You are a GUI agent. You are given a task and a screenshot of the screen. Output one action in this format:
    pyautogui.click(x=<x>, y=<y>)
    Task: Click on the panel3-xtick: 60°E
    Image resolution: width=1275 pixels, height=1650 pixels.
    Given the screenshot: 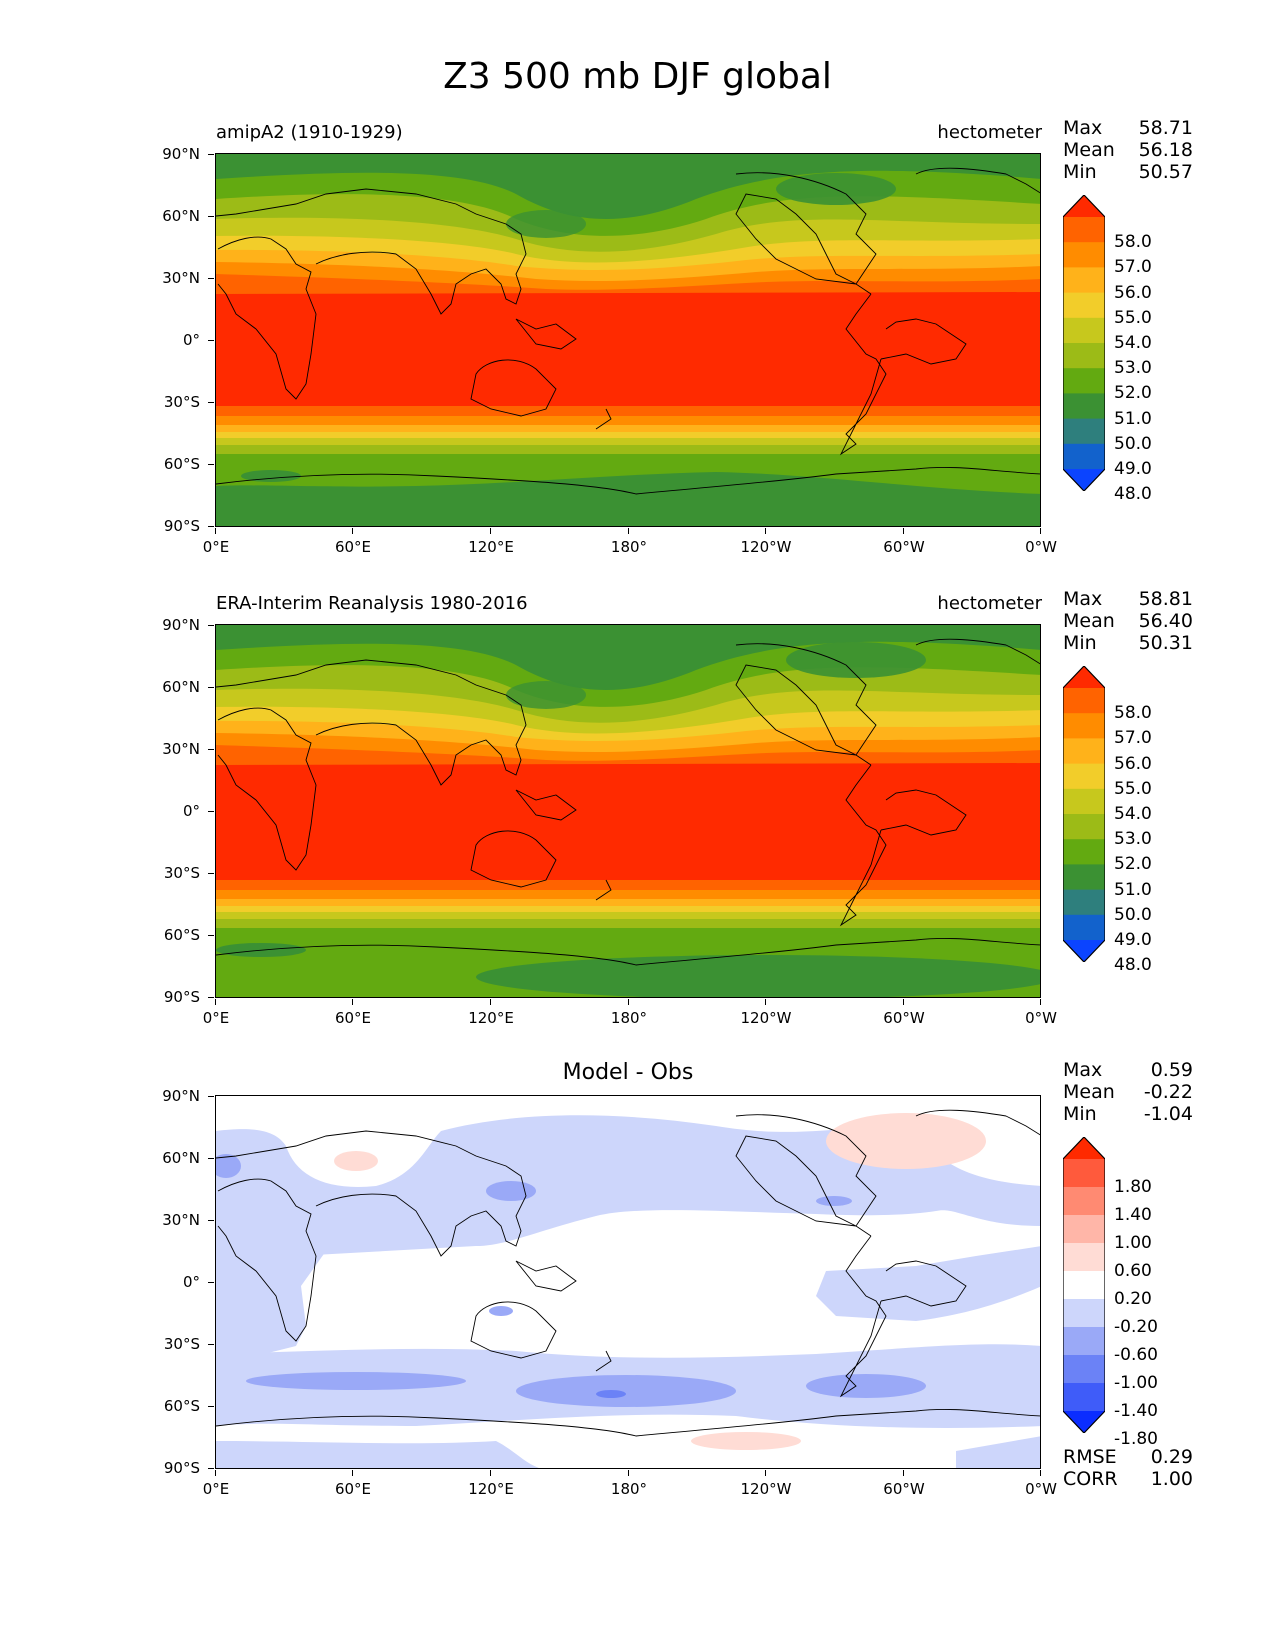 What is the action you would take?
    pyautogui.click(x=353, y=1484)
    